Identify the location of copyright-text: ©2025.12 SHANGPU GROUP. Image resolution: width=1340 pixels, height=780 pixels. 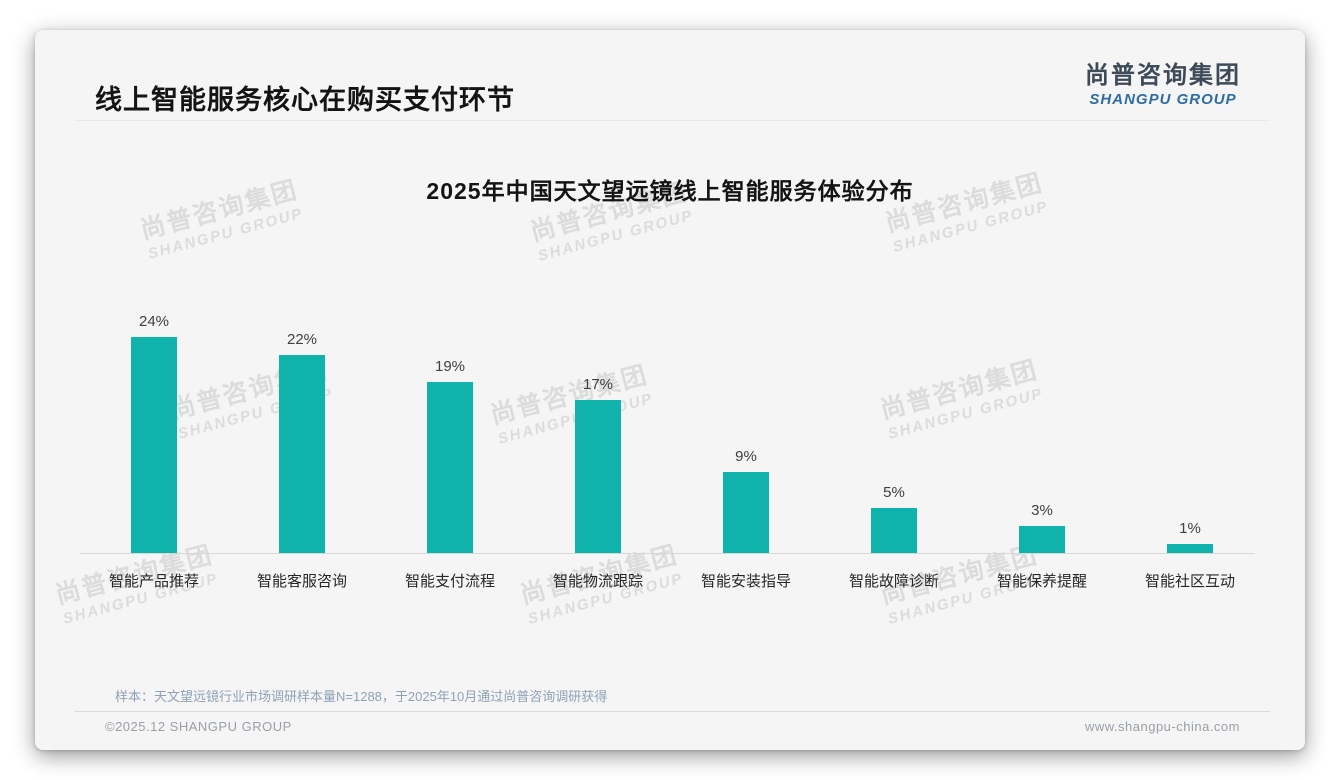
(198, 726).